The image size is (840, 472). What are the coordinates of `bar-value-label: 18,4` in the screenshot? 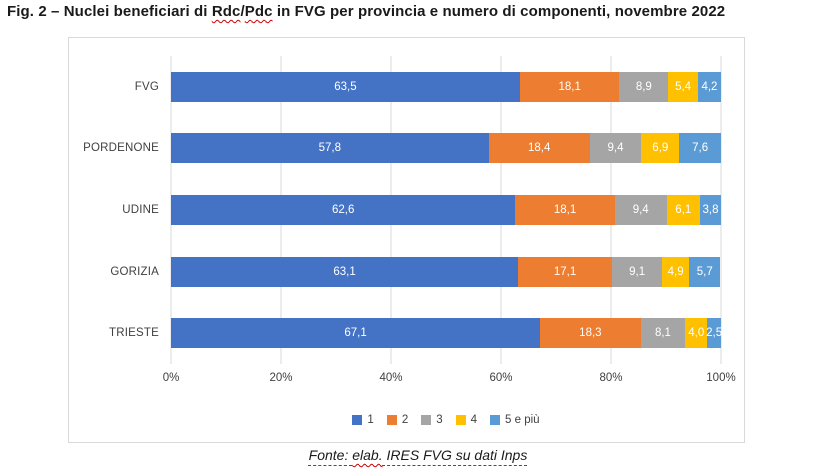 It's located at (539, 148).